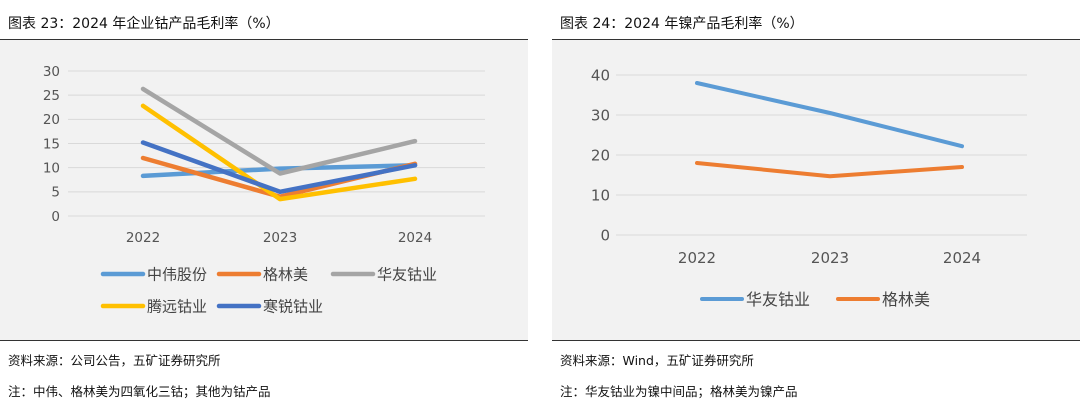  I want to click on figure-title: 图表 24：2024 年镍产品毛利率（%）, so click(682, 24).